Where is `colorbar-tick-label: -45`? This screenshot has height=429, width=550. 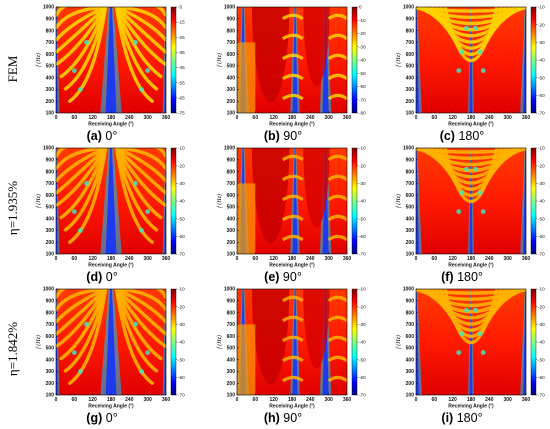
colorbar-tick-label: -45 is located at coordinates (181, 67).